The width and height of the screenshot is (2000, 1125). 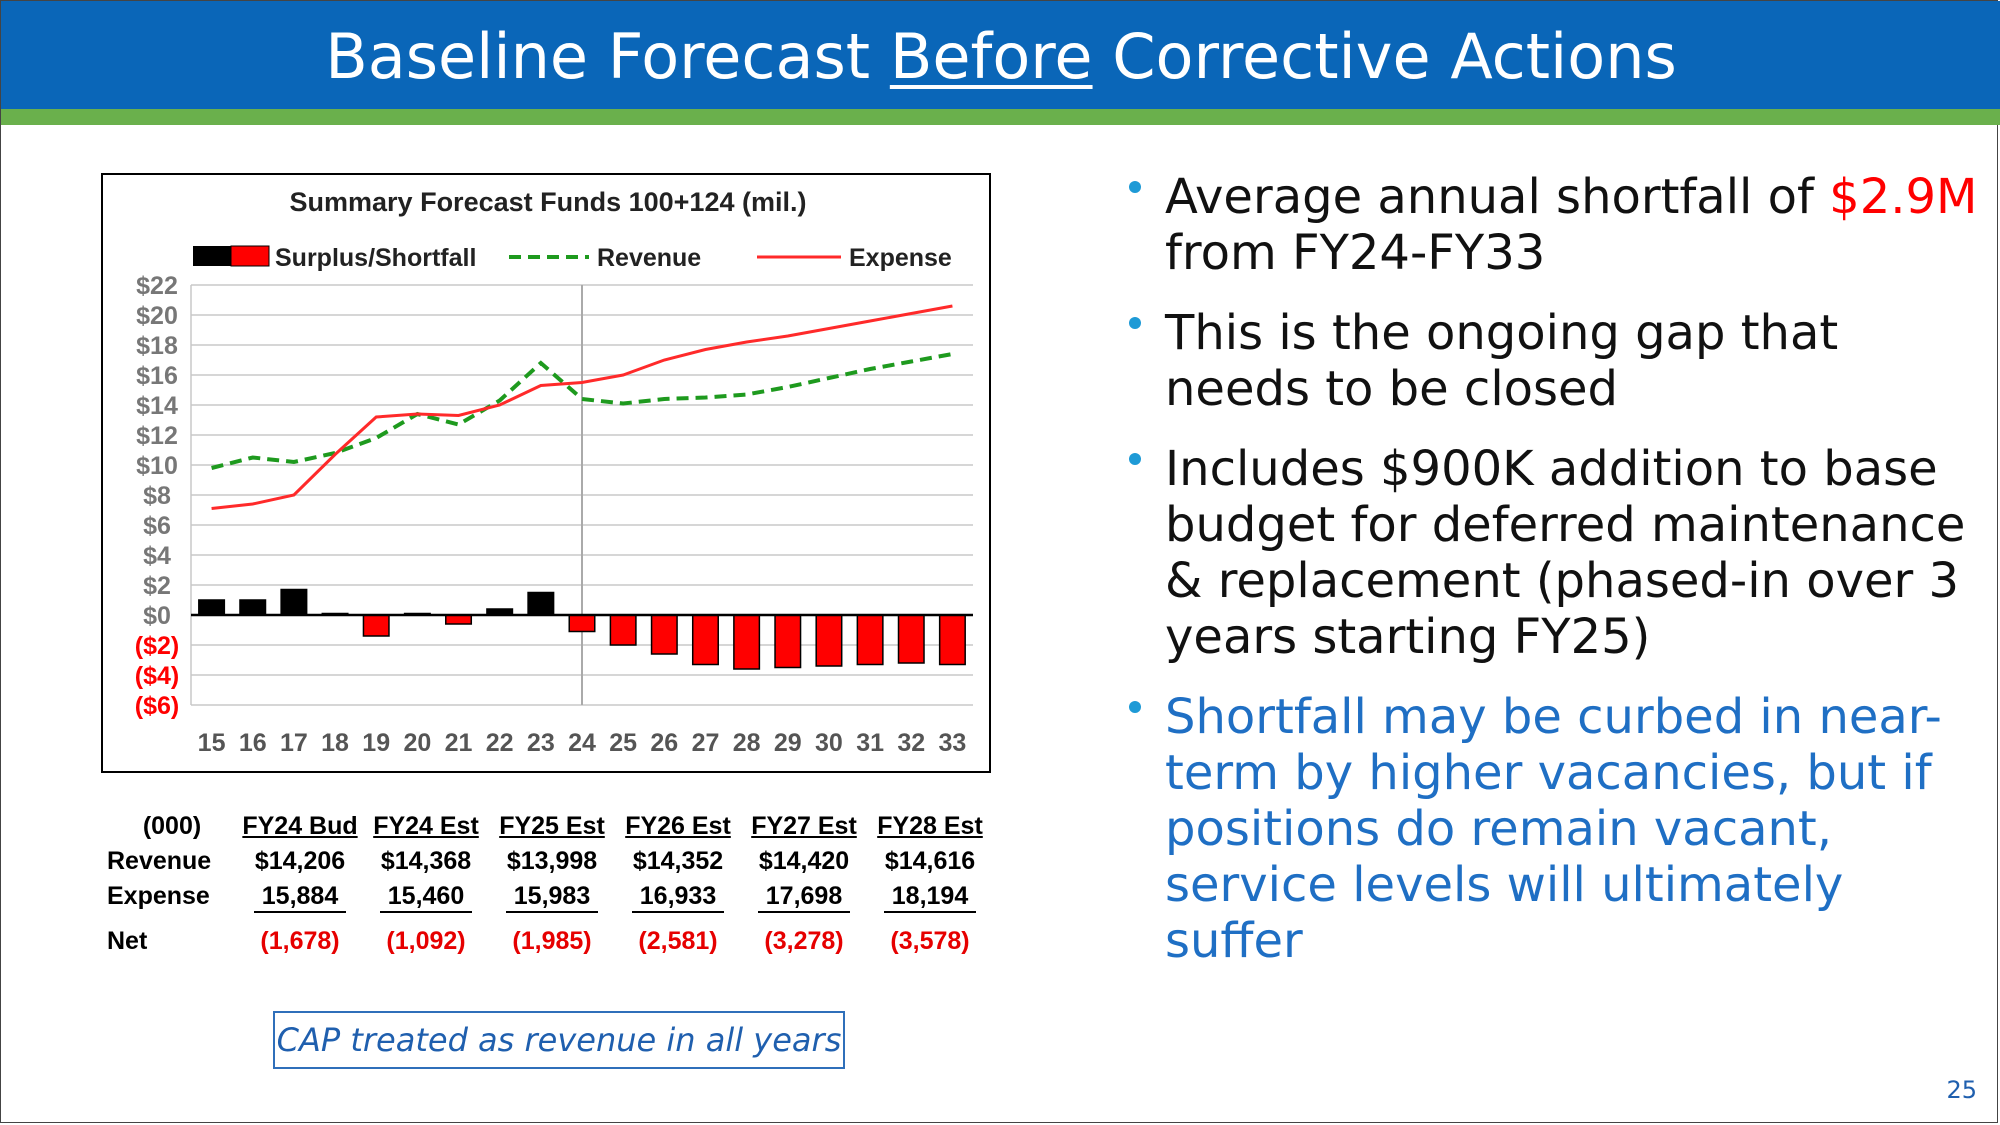 What do you see at coordinates (804, 826) in the screenshot?
I see `column-header: FY27 Est` at bounding box center [804, 826].